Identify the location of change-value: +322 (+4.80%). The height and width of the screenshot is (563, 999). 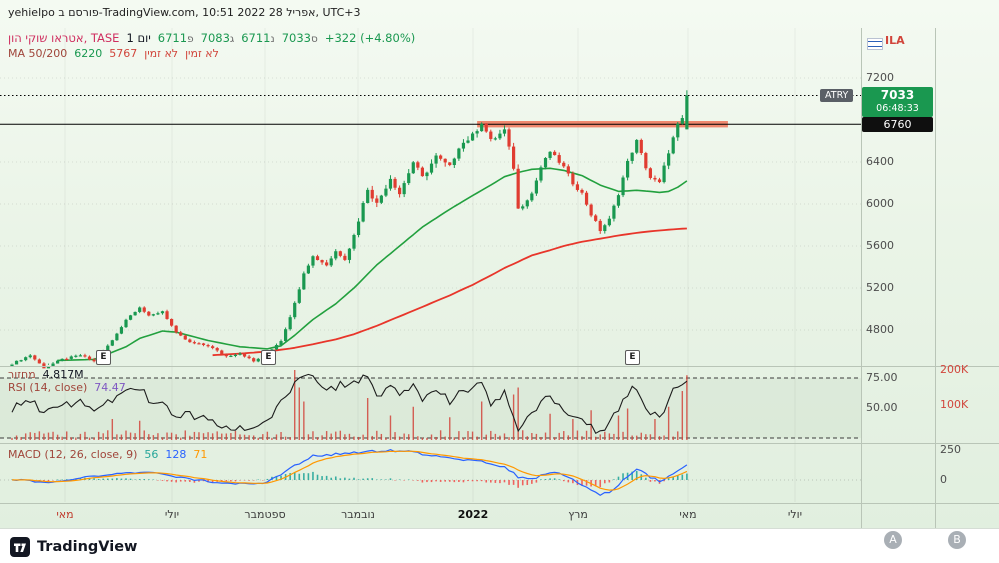
(370, 38).